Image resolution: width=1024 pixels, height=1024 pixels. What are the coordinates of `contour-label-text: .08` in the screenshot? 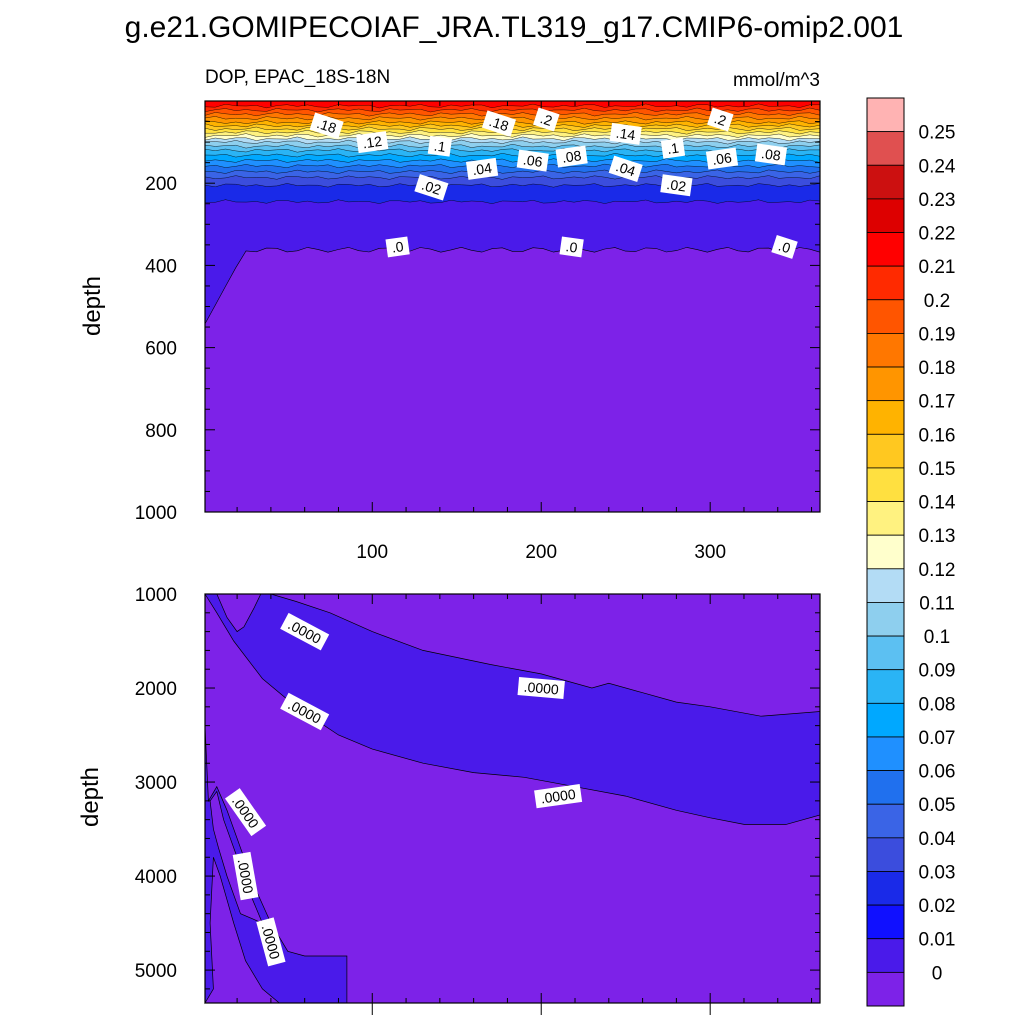 It's located at (771, 154).